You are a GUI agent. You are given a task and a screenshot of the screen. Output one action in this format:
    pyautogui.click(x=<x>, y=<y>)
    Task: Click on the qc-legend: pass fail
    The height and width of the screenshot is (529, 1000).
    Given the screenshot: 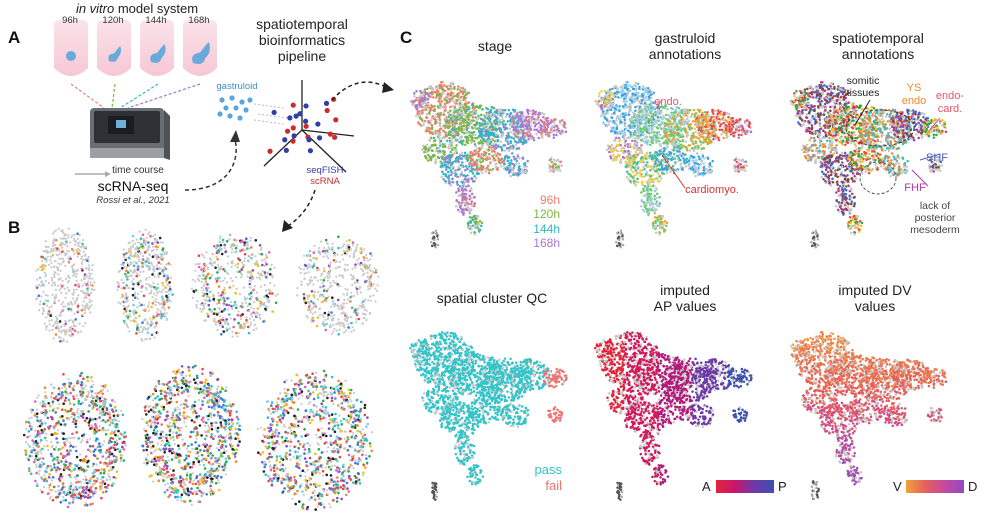 What is the action you would take?
    pyautogui.click(x=545, y=478)
    